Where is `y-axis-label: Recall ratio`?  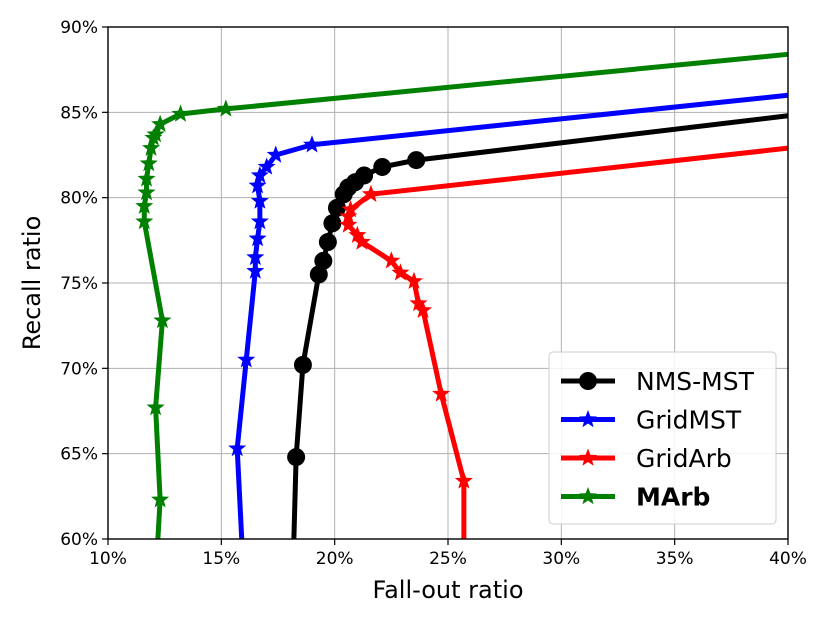 y-axis-label: Recall ratio is located at coordinates (32, 283).